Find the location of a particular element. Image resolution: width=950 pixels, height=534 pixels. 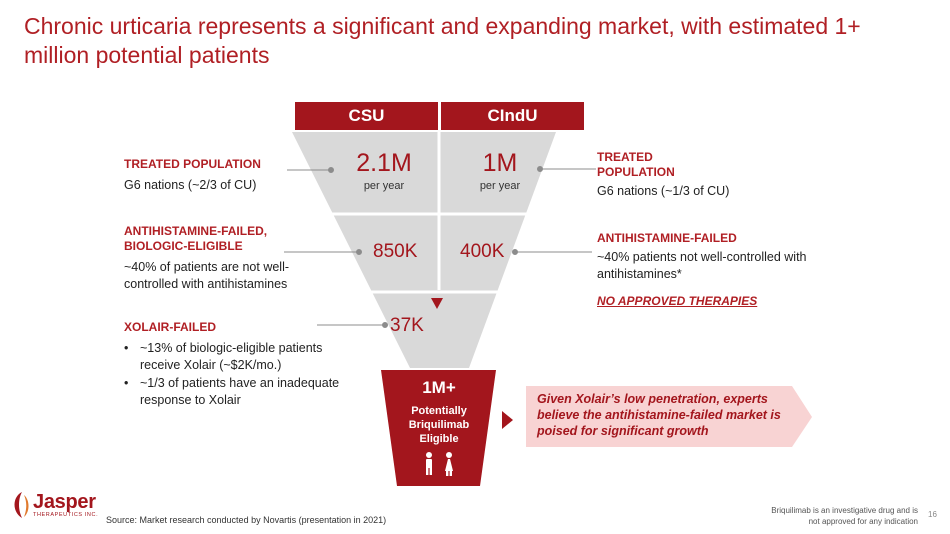

csu-per-year: per year is located at coordinates (384, 186).